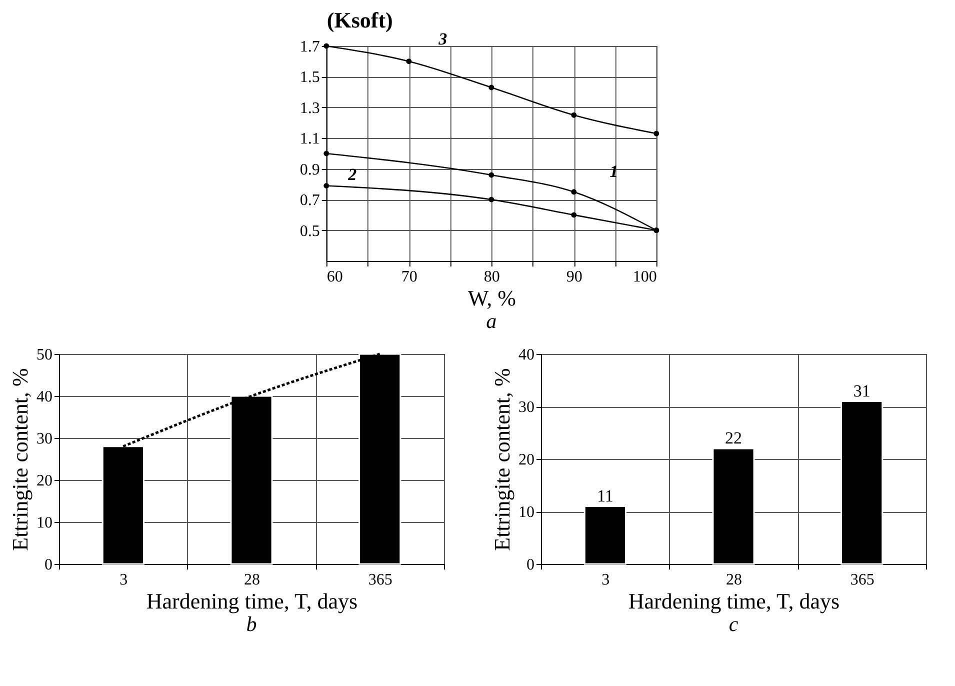  Describe the element at coordinates (310, 47) in the screenshot. I see `y-tick-label: 1.7` at that location.